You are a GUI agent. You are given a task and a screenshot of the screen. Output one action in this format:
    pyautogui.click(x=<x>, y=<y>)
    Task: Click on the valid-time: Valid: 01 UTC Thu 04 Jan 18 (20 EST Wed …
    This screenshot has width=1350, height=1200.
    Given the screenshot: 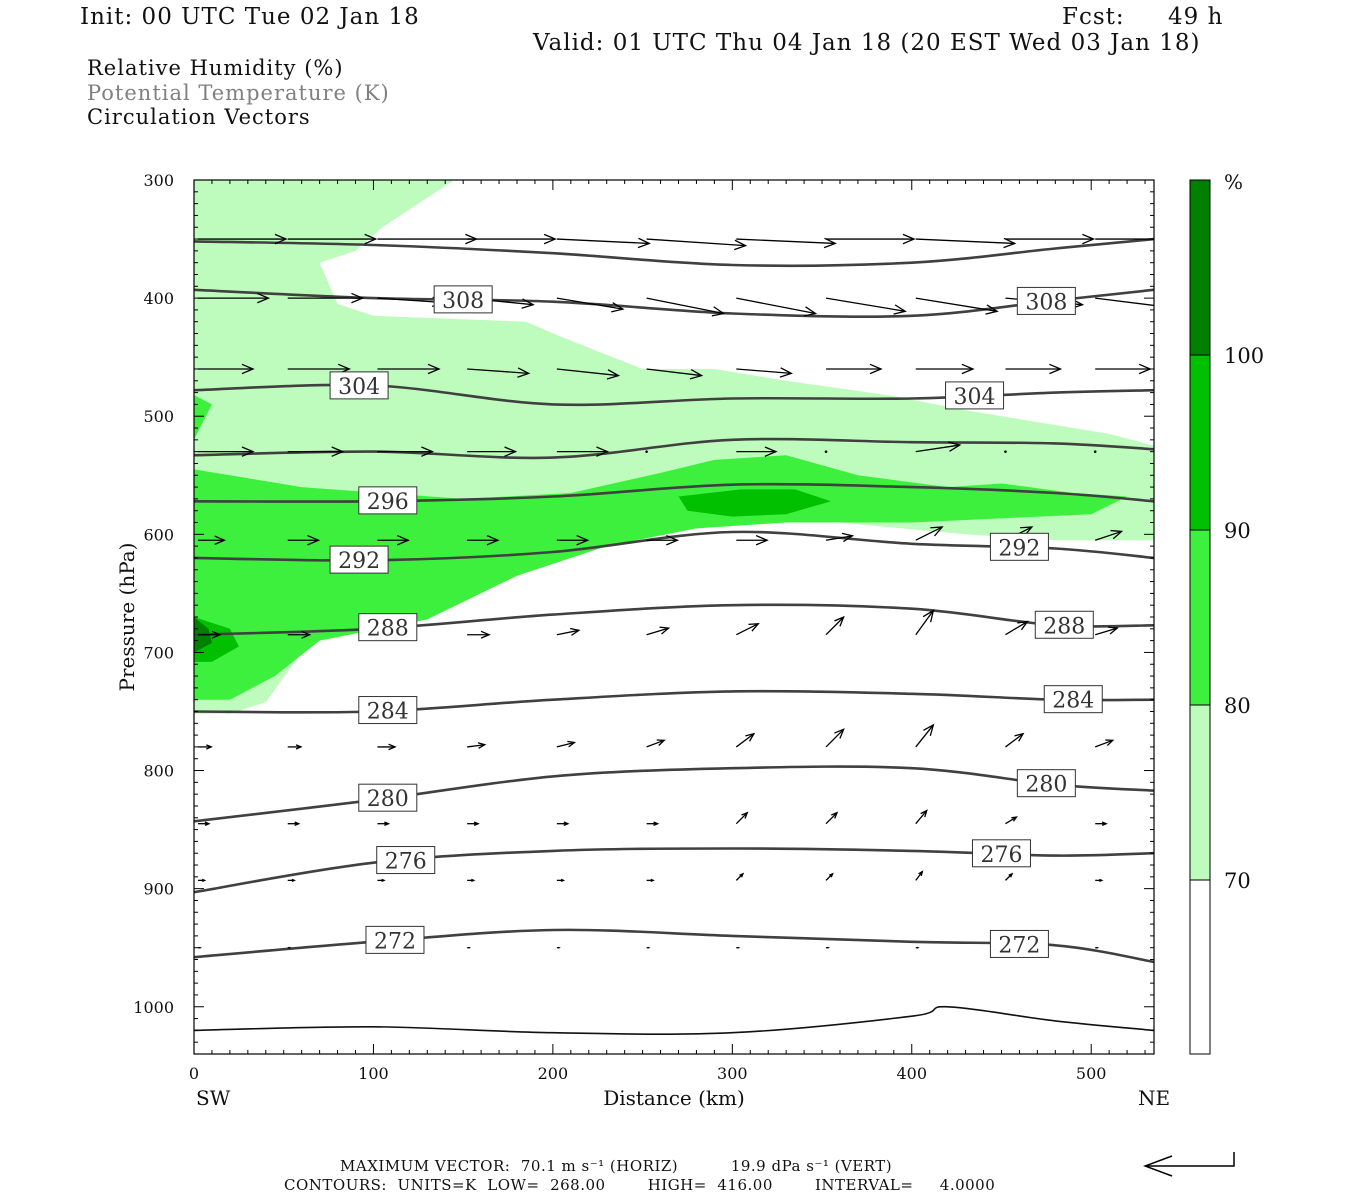 What is the action you would take?
    pyautogui.click(x=867, y=43)
    